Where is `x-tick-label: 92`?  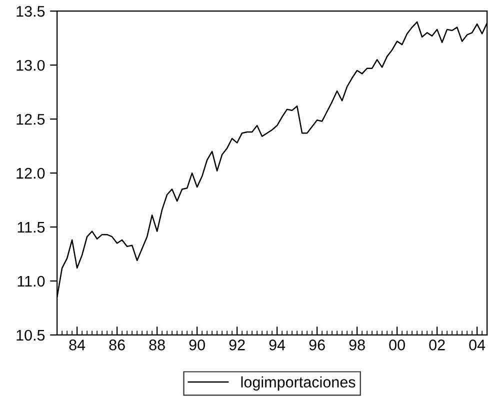 x-tick-label: 92 is located at coordinates (237, 345).